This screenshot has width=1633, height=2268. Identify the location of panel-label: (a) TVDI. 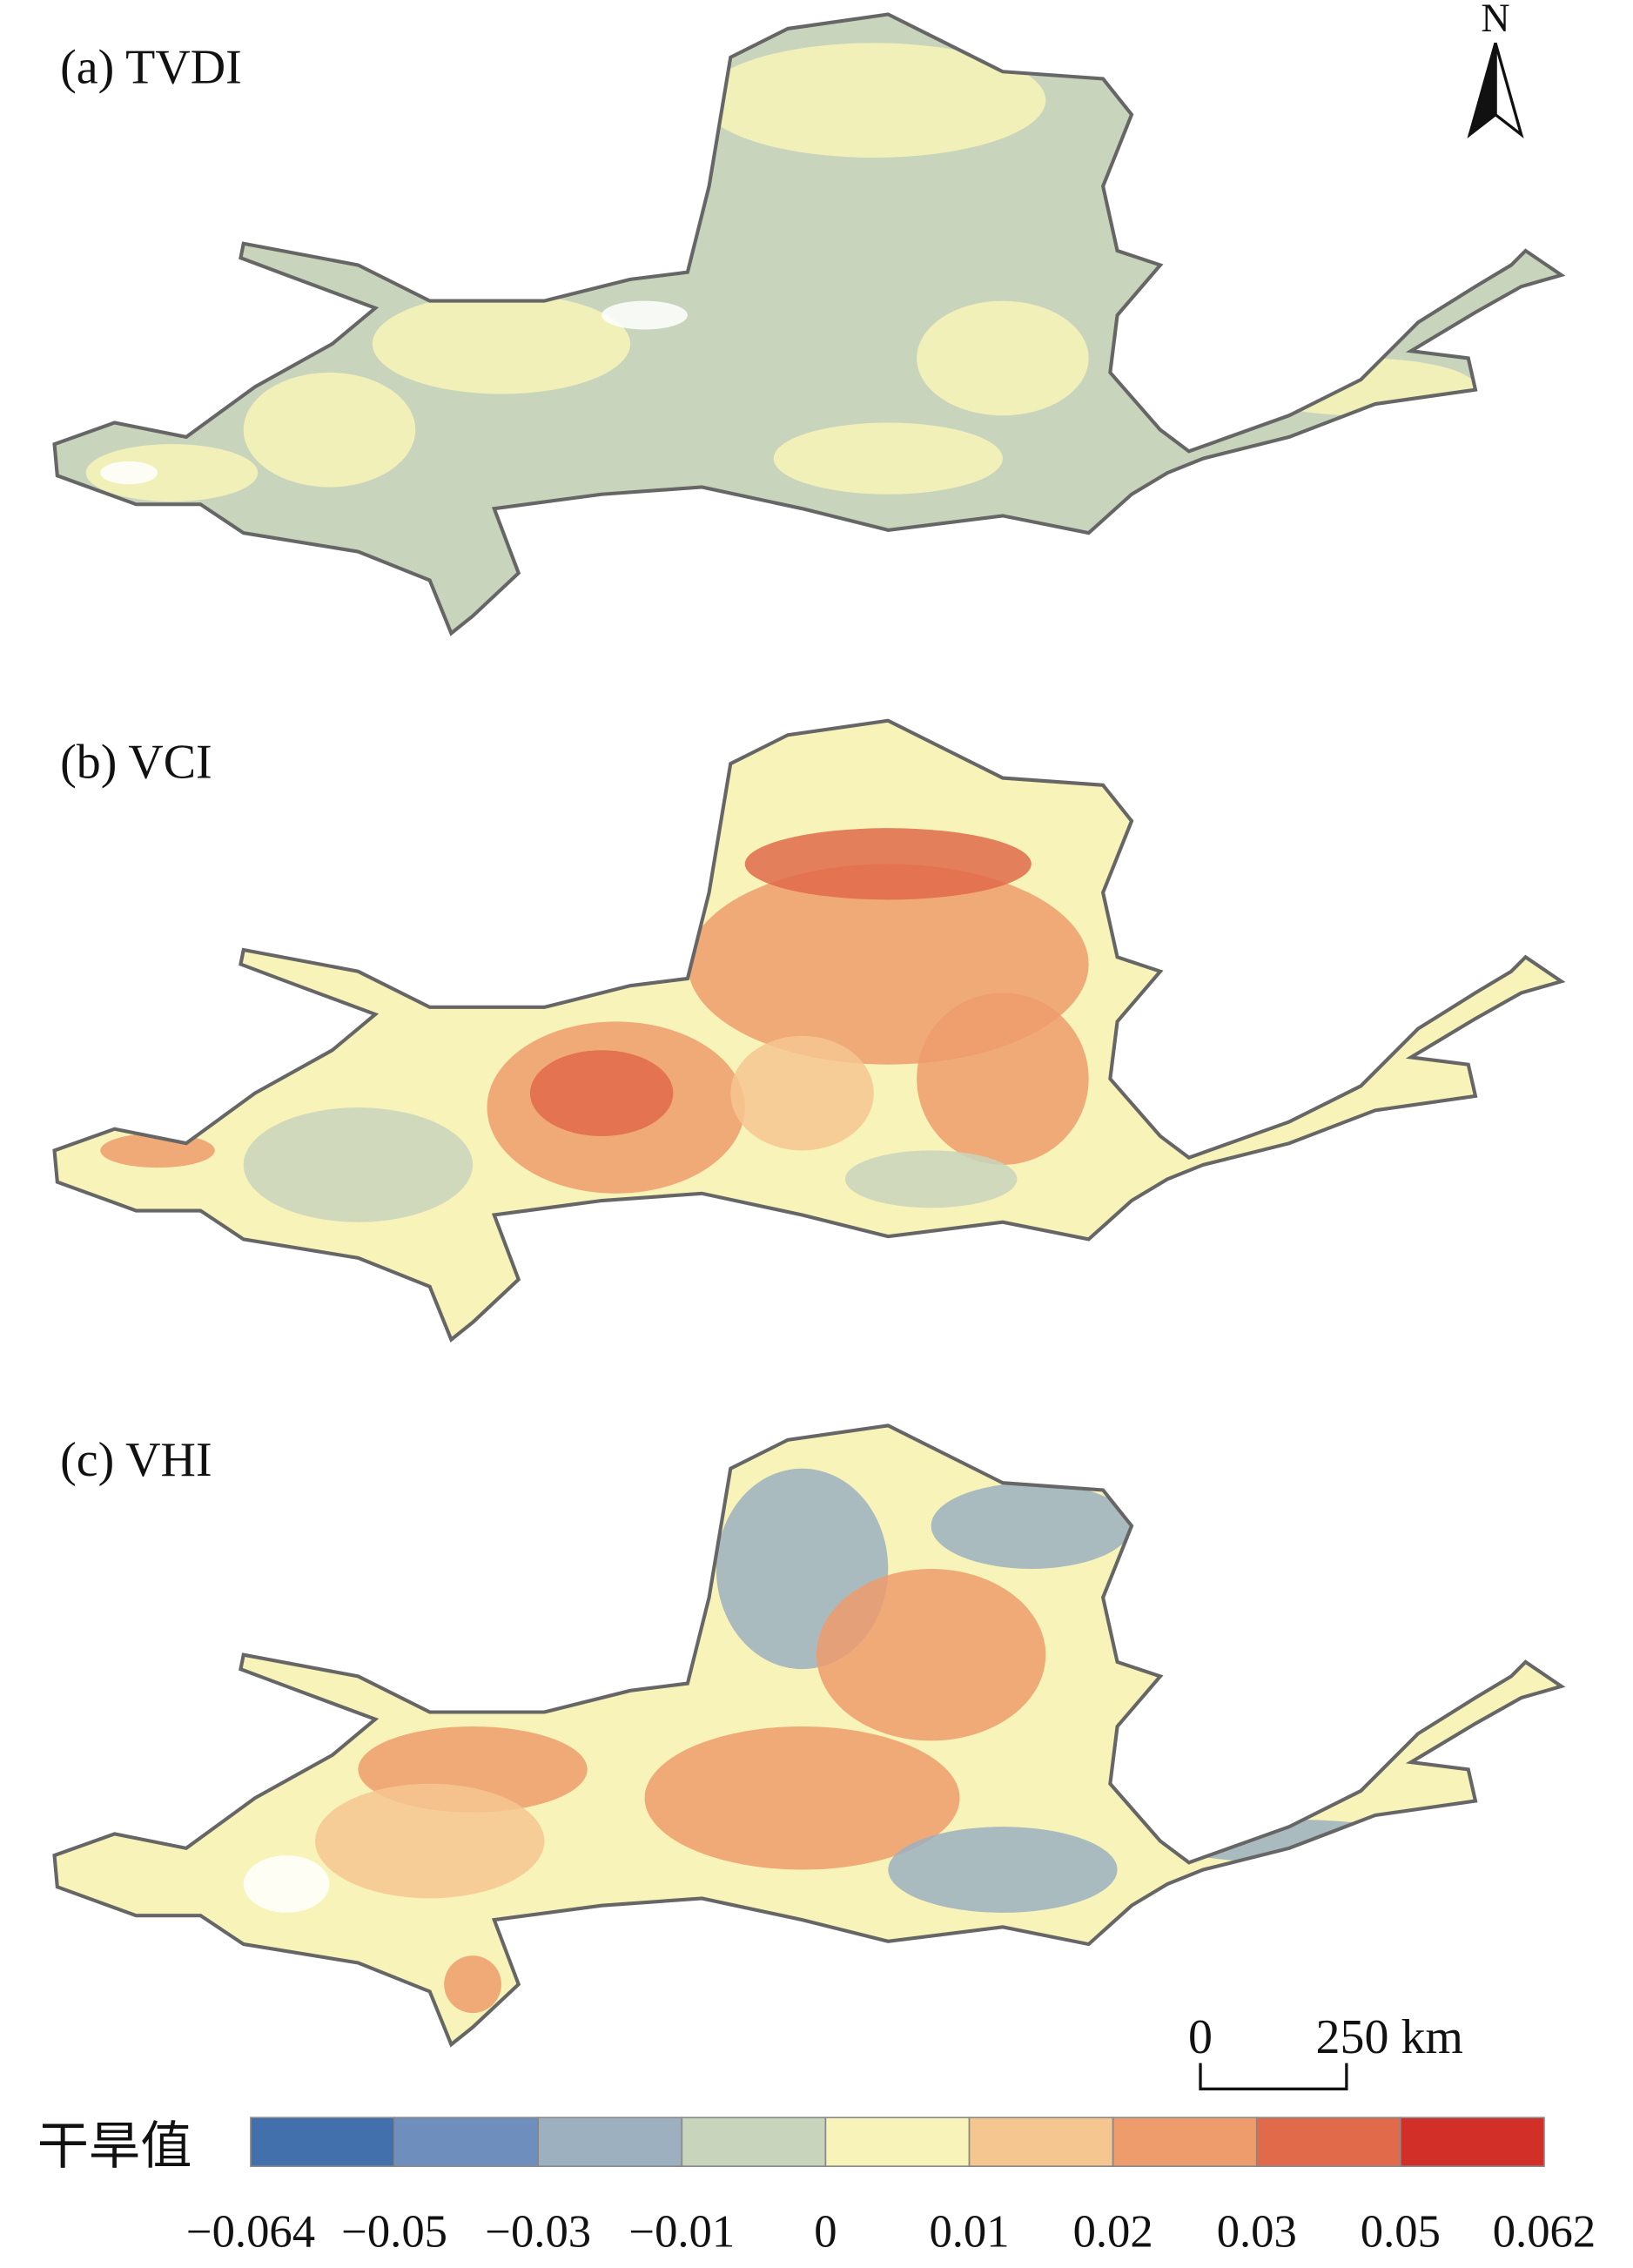
(151, 67).